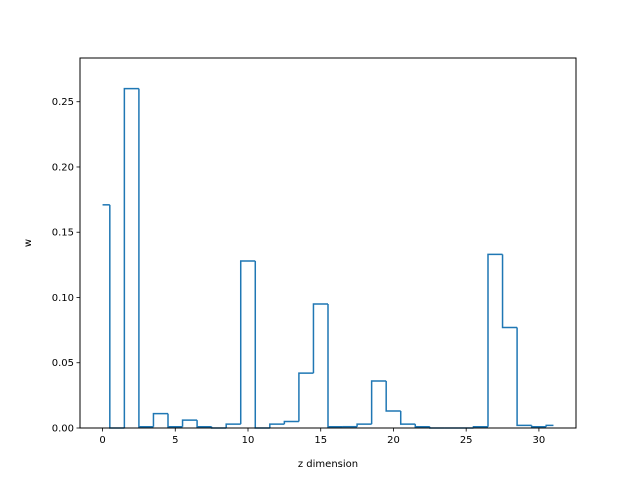  I want to click on y-tick-label: 0.10, so click(63, 298).